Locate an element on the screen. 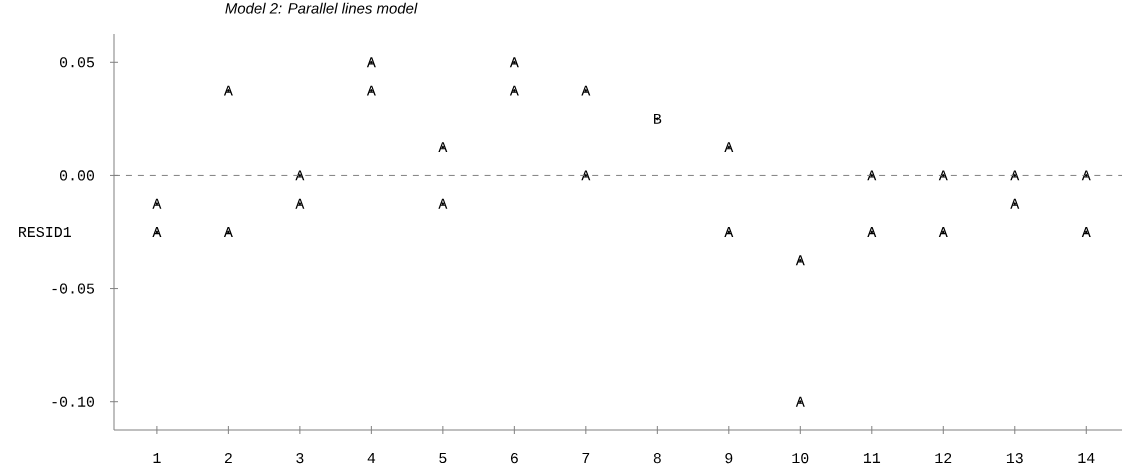  x-tick-label: 8 is located at coordinates (657, 458).